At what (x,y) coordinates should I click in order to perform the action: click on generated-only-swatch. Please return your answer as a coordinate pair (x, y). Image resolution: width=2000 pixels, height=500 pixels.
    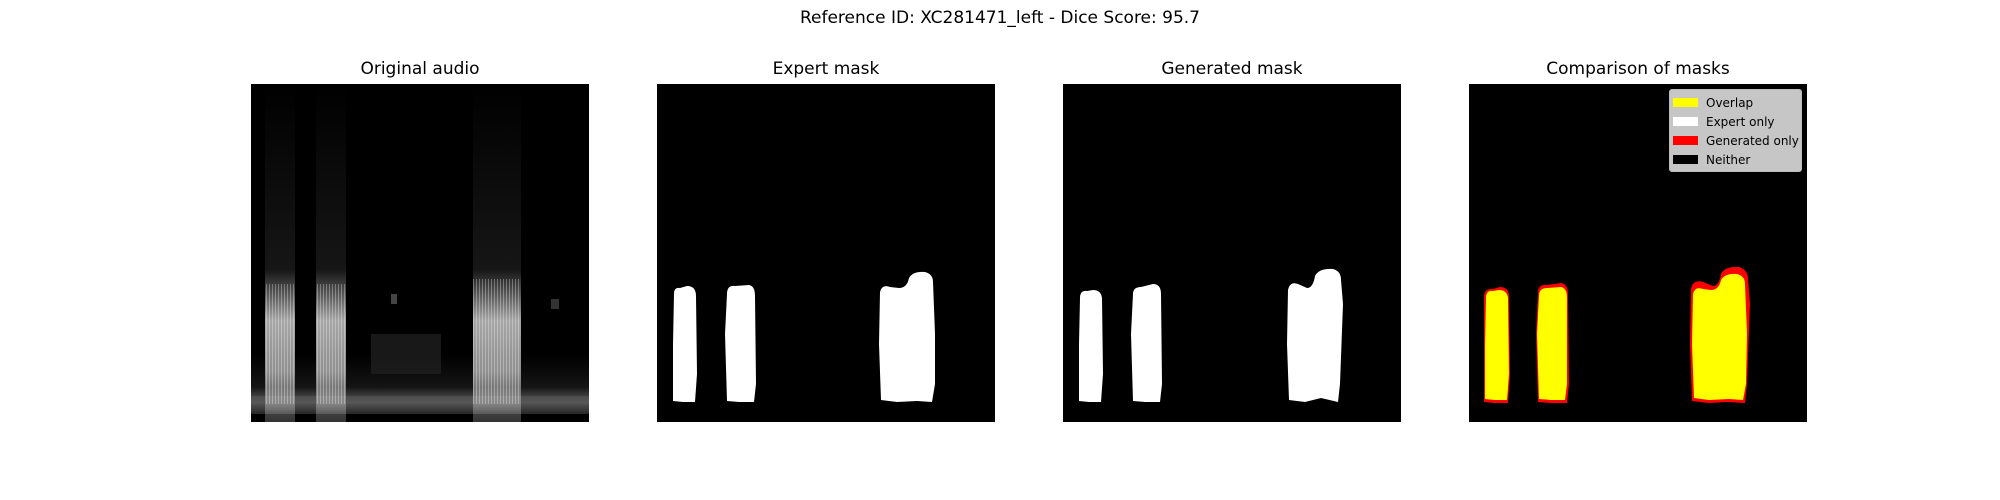
    Looking at the image, I should click on (1685, 140).